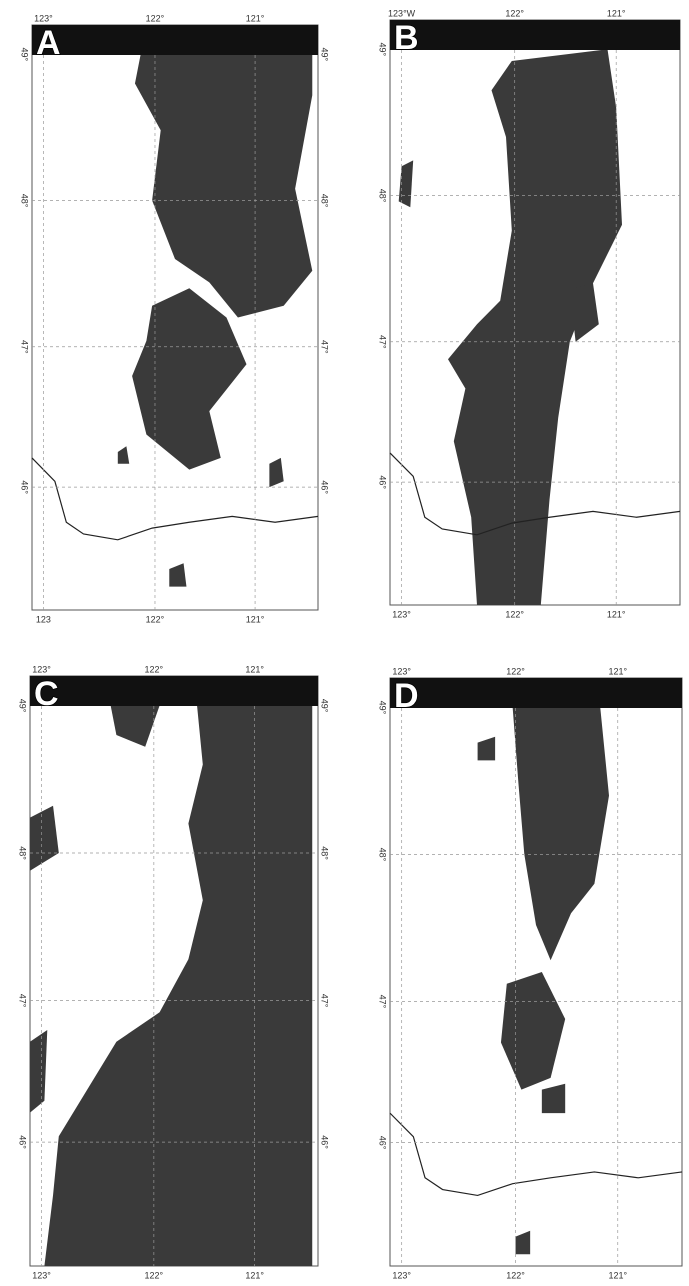  I want to click on panel-label: A, so click(48, 43).